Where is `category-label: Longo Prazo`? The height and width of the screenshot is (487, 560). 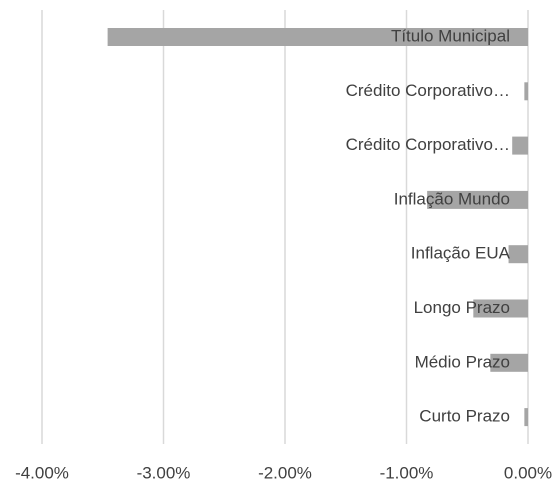 category-label: Longo Prazo is located at coordinates (462, 307).